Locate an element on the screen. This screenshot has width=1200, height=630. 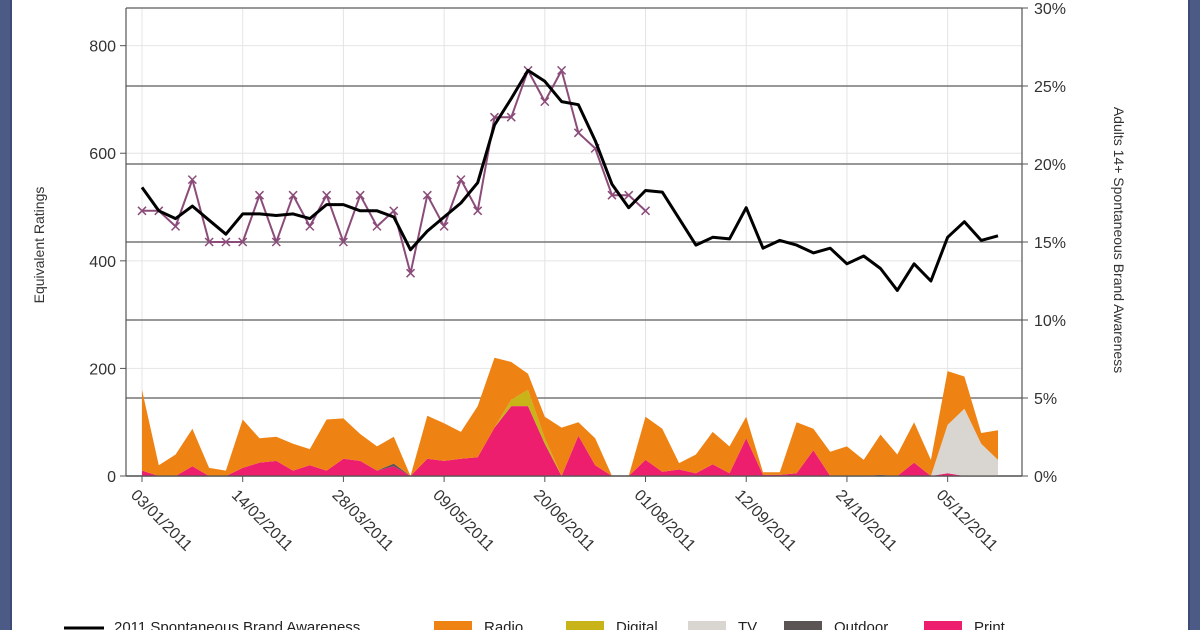
legend-label: Print is located at coordinates (990, 624).